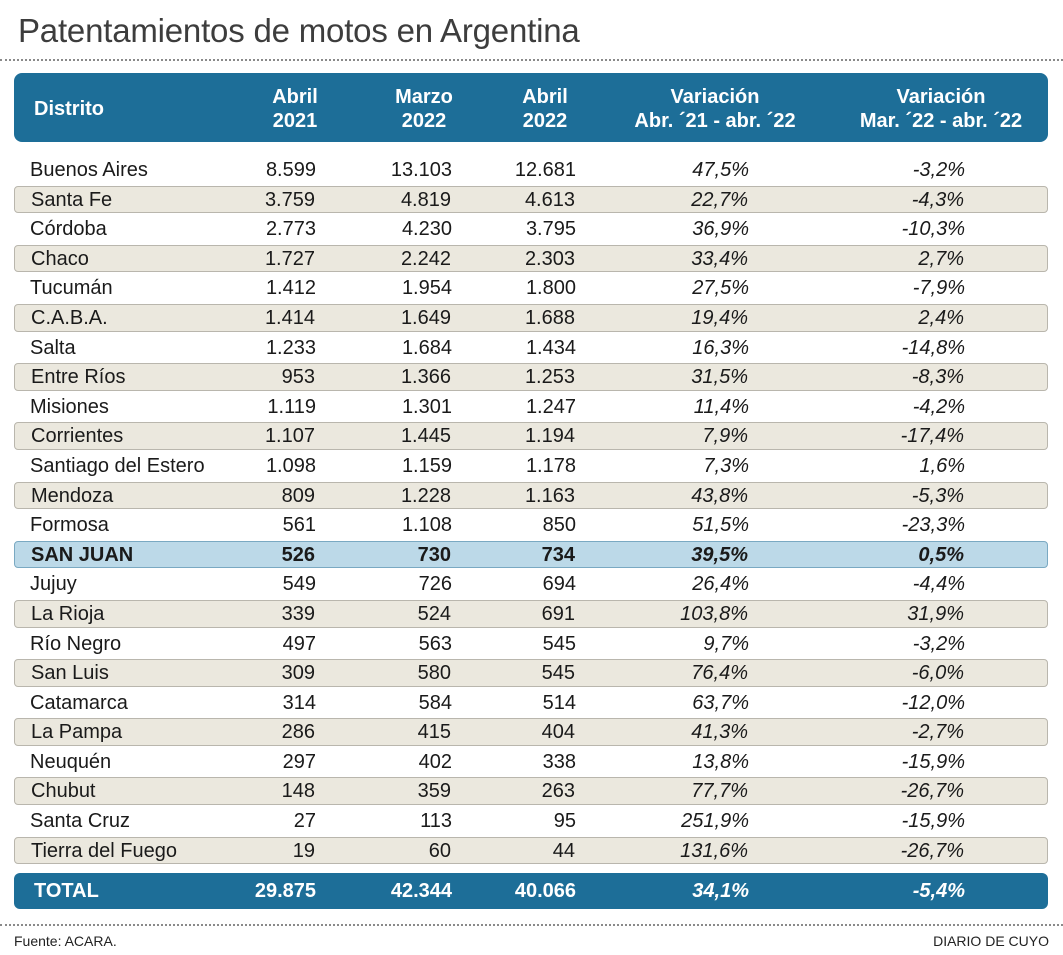  What do you see at coordinates (69, 525) in the screenshot?
I see `district-name: Formosa` at bounding box center [69, 525].